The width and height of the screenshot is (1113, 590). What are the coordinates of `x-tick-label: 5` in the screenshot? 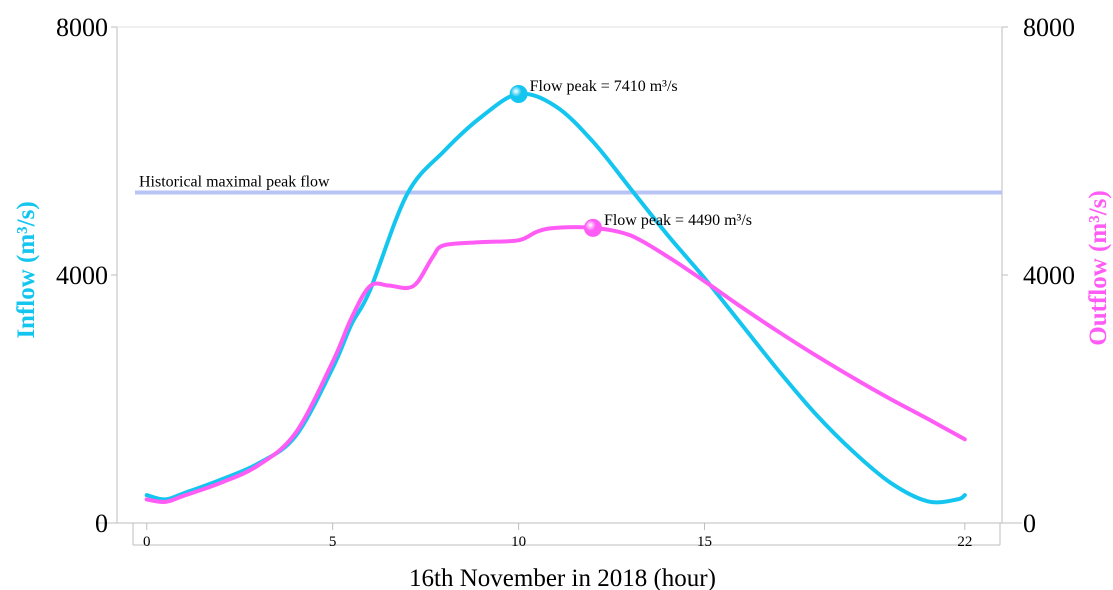 It's located at (333, 542).